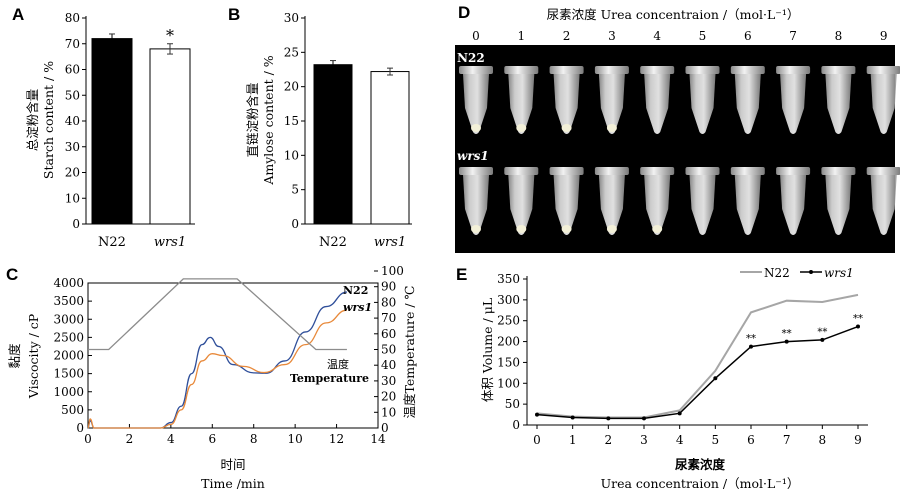 This screenshot has height=496, width=900. I want to click on panel-a-label: A, so click(18, 14).